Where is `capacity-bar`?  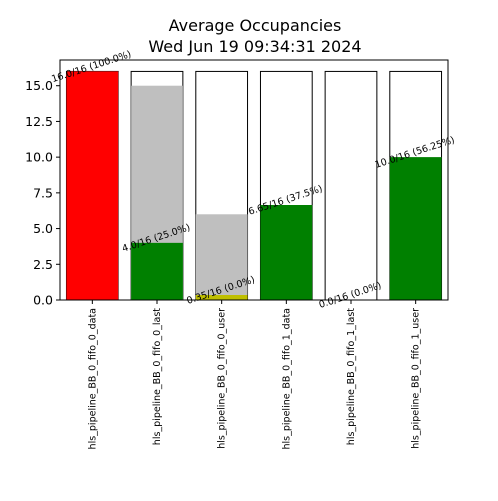
capacity-bar is located at coordinates (351, 185).